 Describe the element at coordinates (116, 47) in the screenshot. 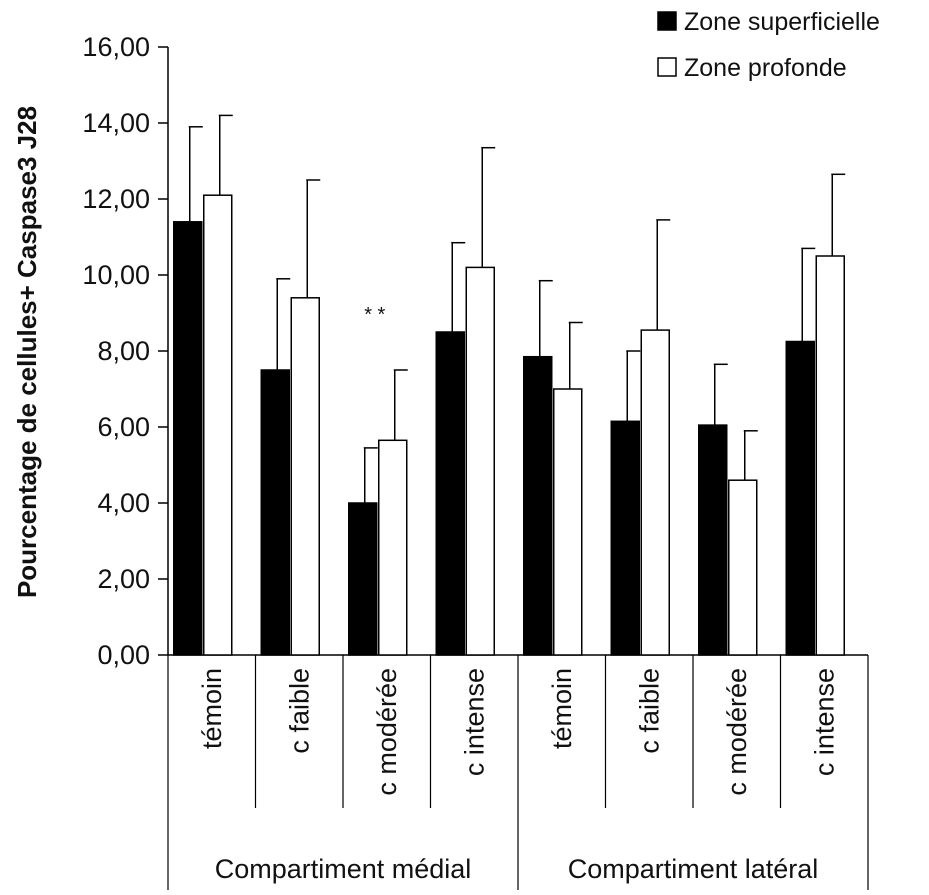

I see `y-tick-label: 16,00` at that location.